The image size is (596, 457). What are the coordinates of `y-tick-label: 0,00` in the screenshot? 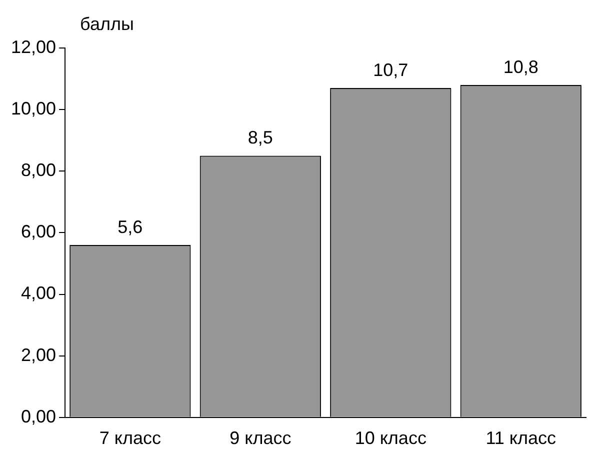 It's located at (38, 416).